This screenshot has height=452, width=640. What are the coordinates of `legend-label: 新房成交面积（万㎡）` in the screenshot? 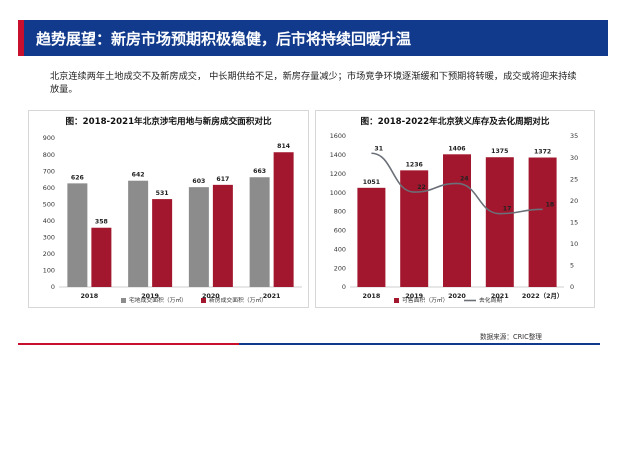 It's located at (238, 300).